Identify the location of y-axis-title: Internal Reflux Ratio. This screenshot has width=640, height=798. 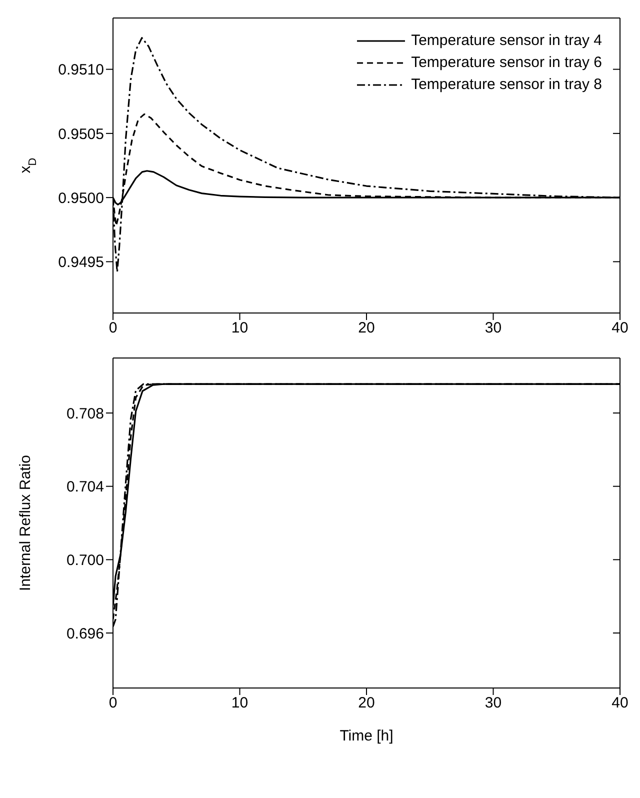
(25, 523).